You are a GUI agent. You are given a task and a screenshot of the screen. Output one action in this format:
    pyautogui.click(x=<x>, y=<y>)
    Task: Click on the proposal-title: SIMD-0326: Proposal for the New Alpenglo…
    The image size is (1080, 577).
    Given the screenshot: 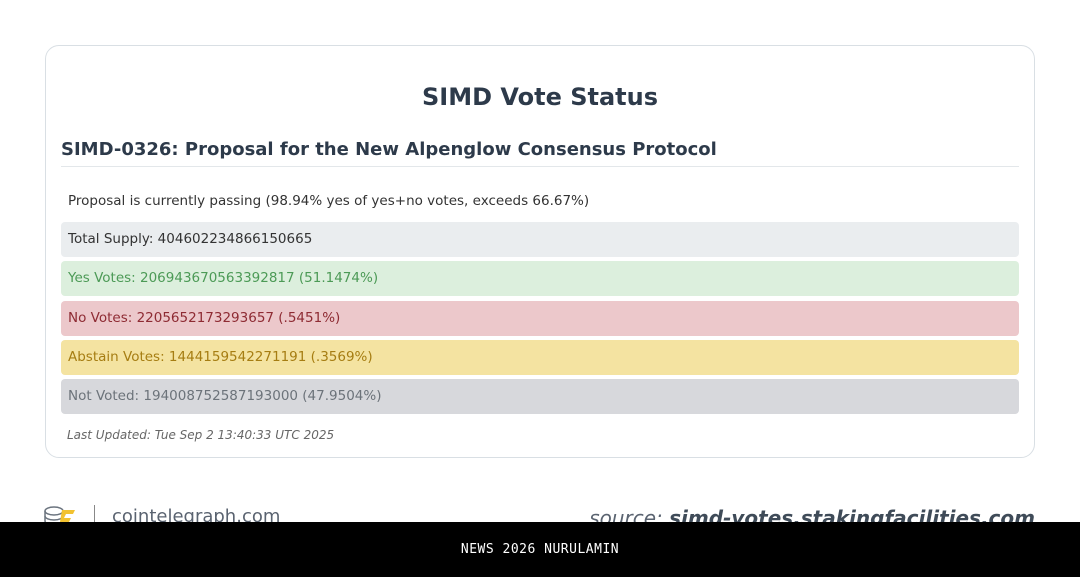 What is the action you would take?
    pyautogui.click(x=389, y=149)
    